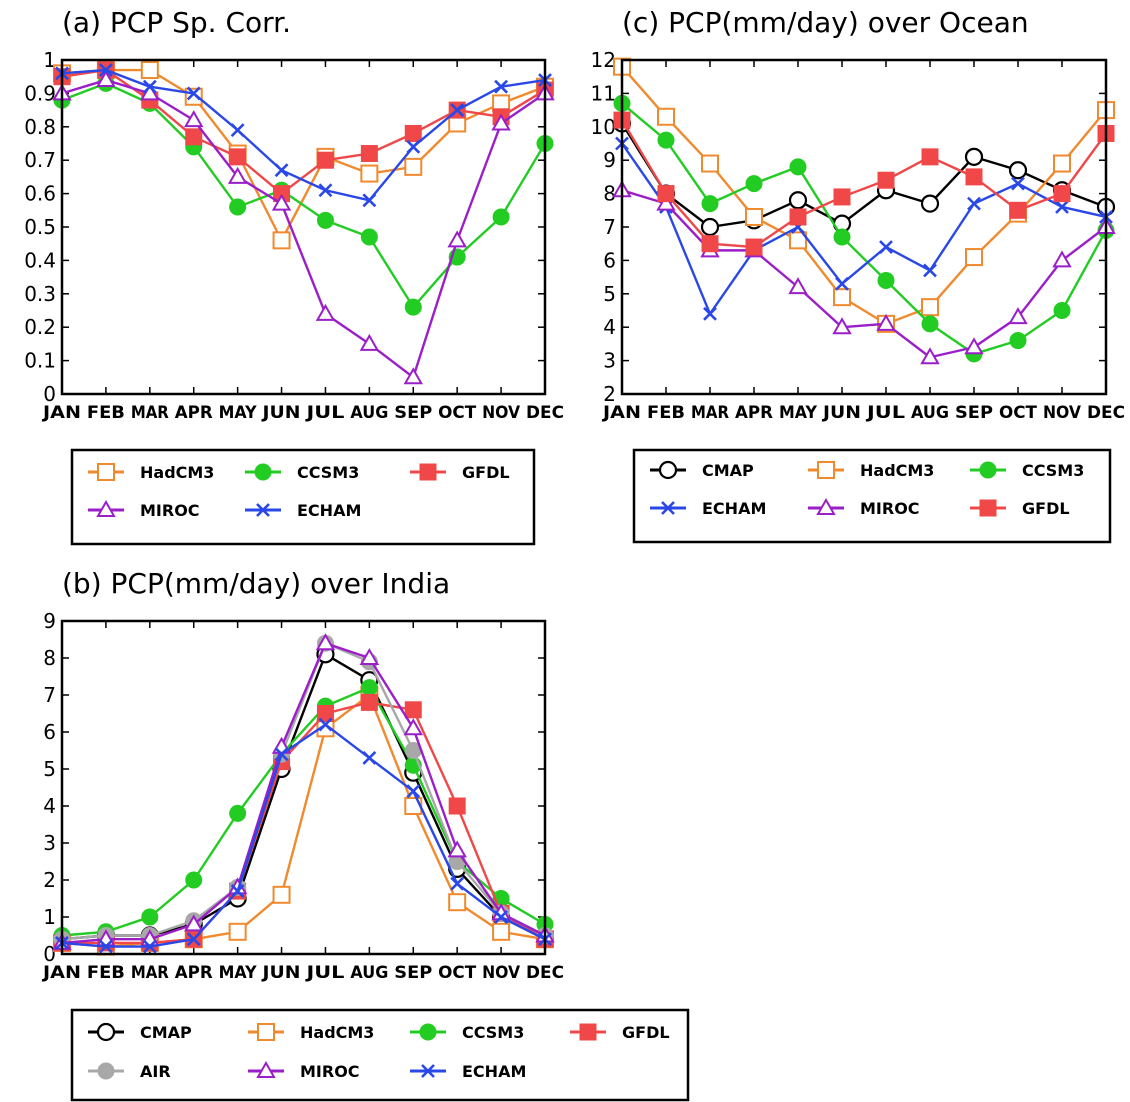  What do you see at coordinates (256, 583) in the screenshot?
I see `chart-title: (b) PCP(mm/day) over India` at bounding box center [256, 583].